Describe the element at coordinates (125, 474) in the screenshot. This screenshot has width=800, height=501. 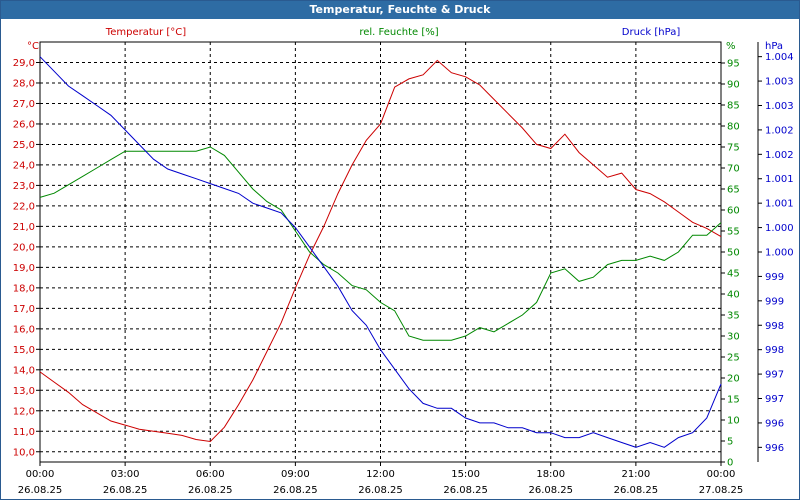
I see `x-tick-time-label: 03:00` at that location.